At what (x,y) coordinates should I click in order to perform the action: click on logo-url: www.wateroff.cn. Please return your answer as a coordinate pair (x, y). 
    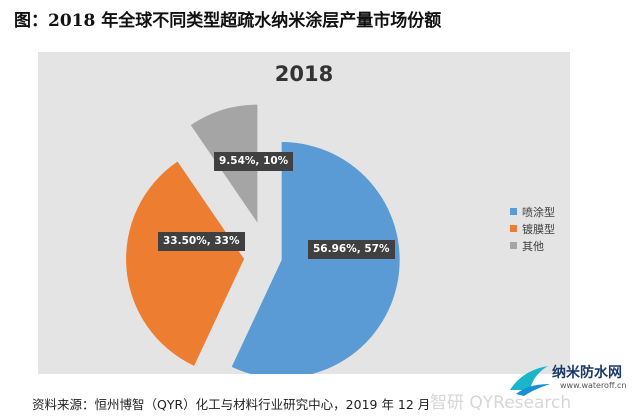
    Looking at the image, I should click on (593, 385).